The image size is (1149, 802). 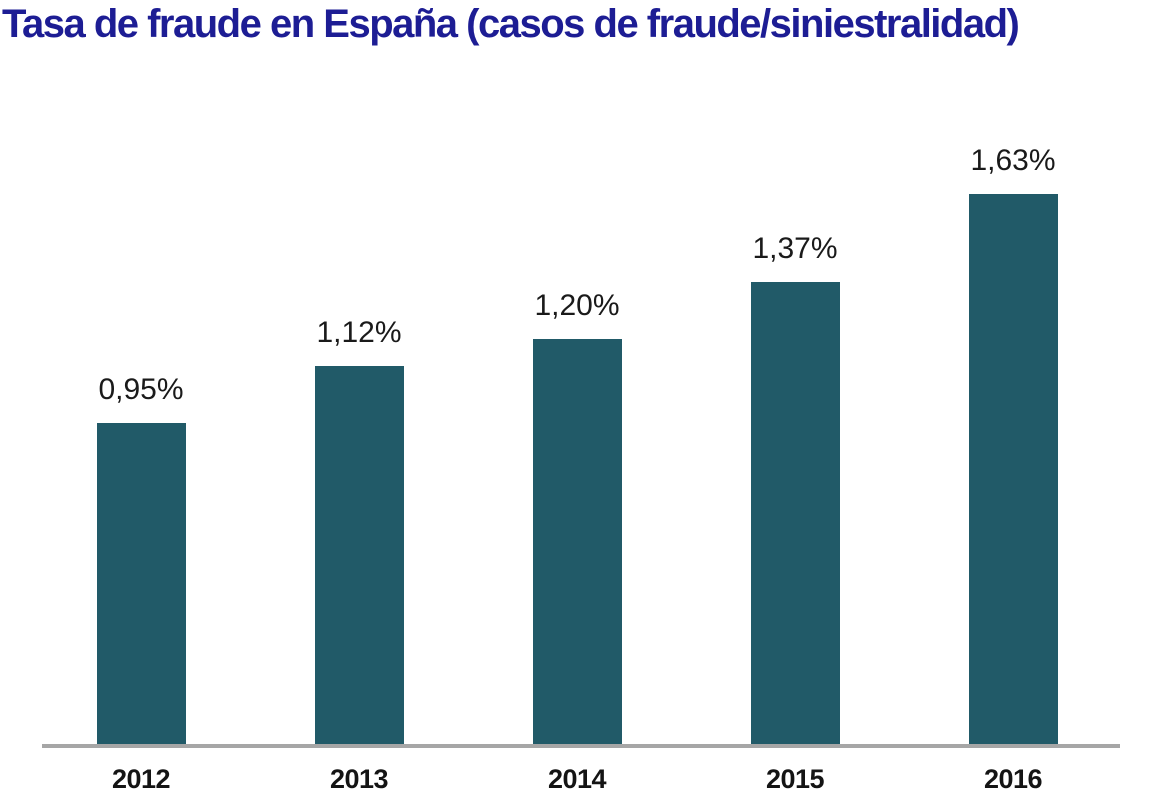 I want to click on x-axis-label: 2014, so click(x=577, y=779).